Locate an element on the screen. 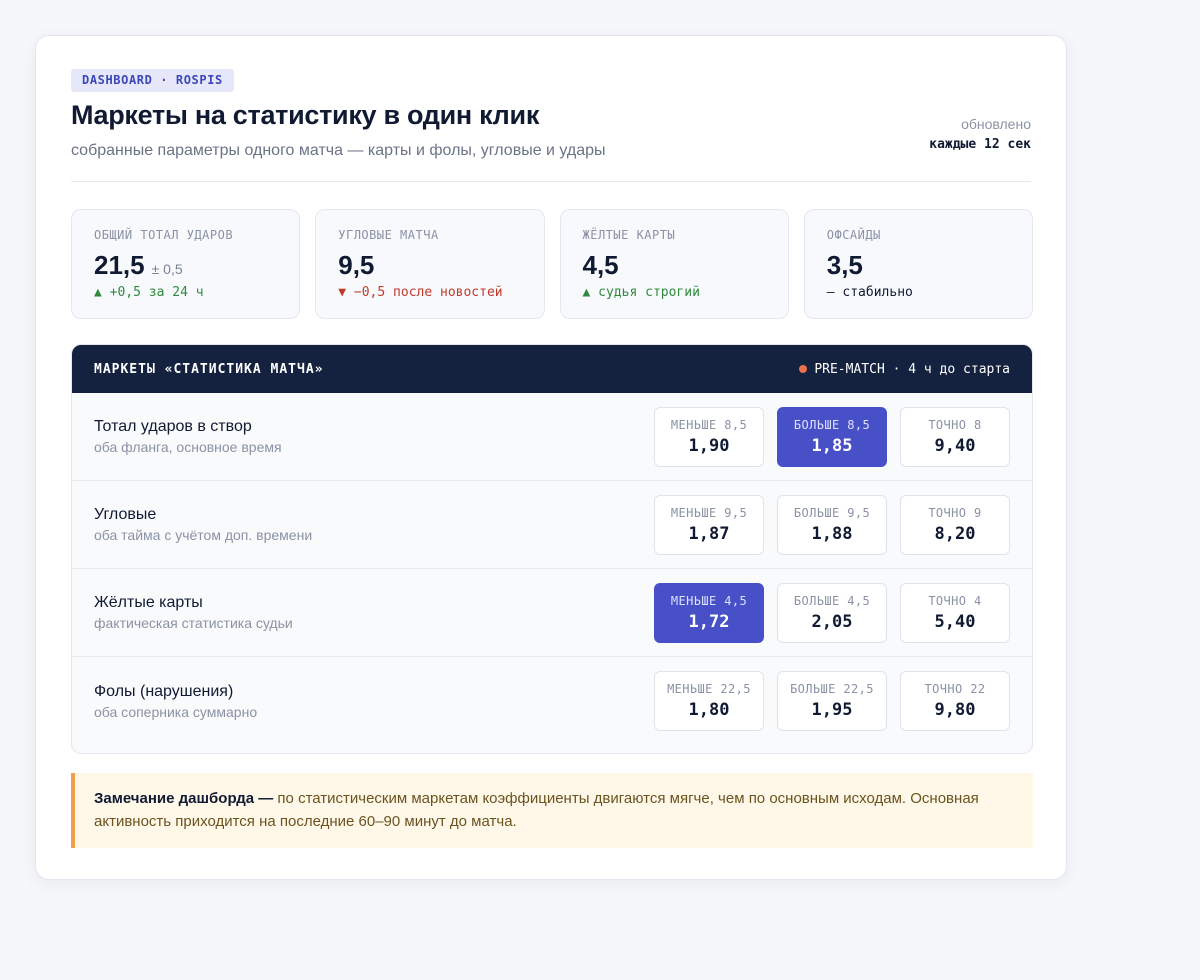  kpi-value: 4,5 is located at coordinates (600, 265).